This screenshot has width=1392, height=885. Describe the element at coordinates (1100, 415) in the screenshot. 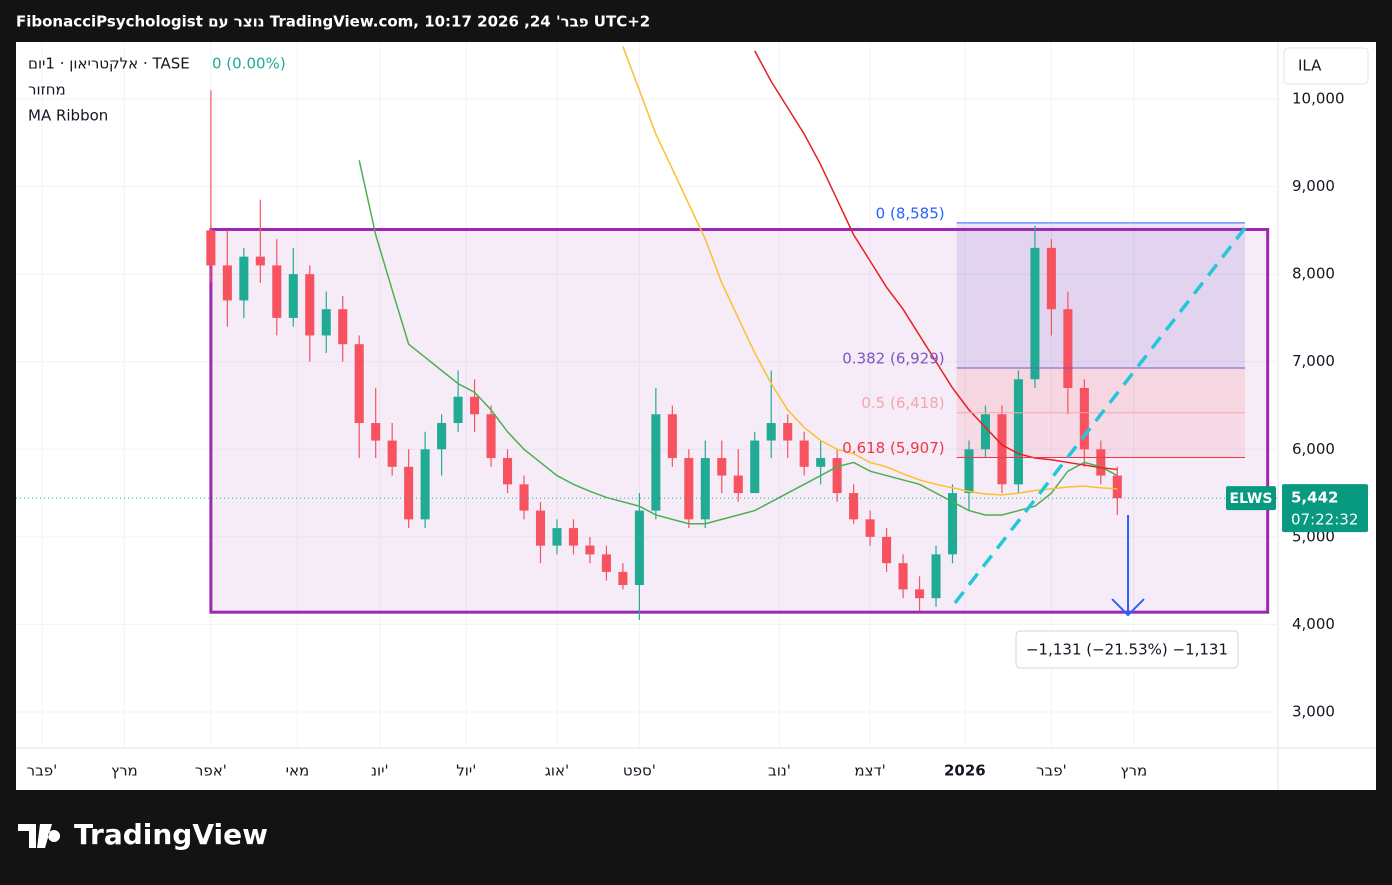

I see `trendline` at that location.